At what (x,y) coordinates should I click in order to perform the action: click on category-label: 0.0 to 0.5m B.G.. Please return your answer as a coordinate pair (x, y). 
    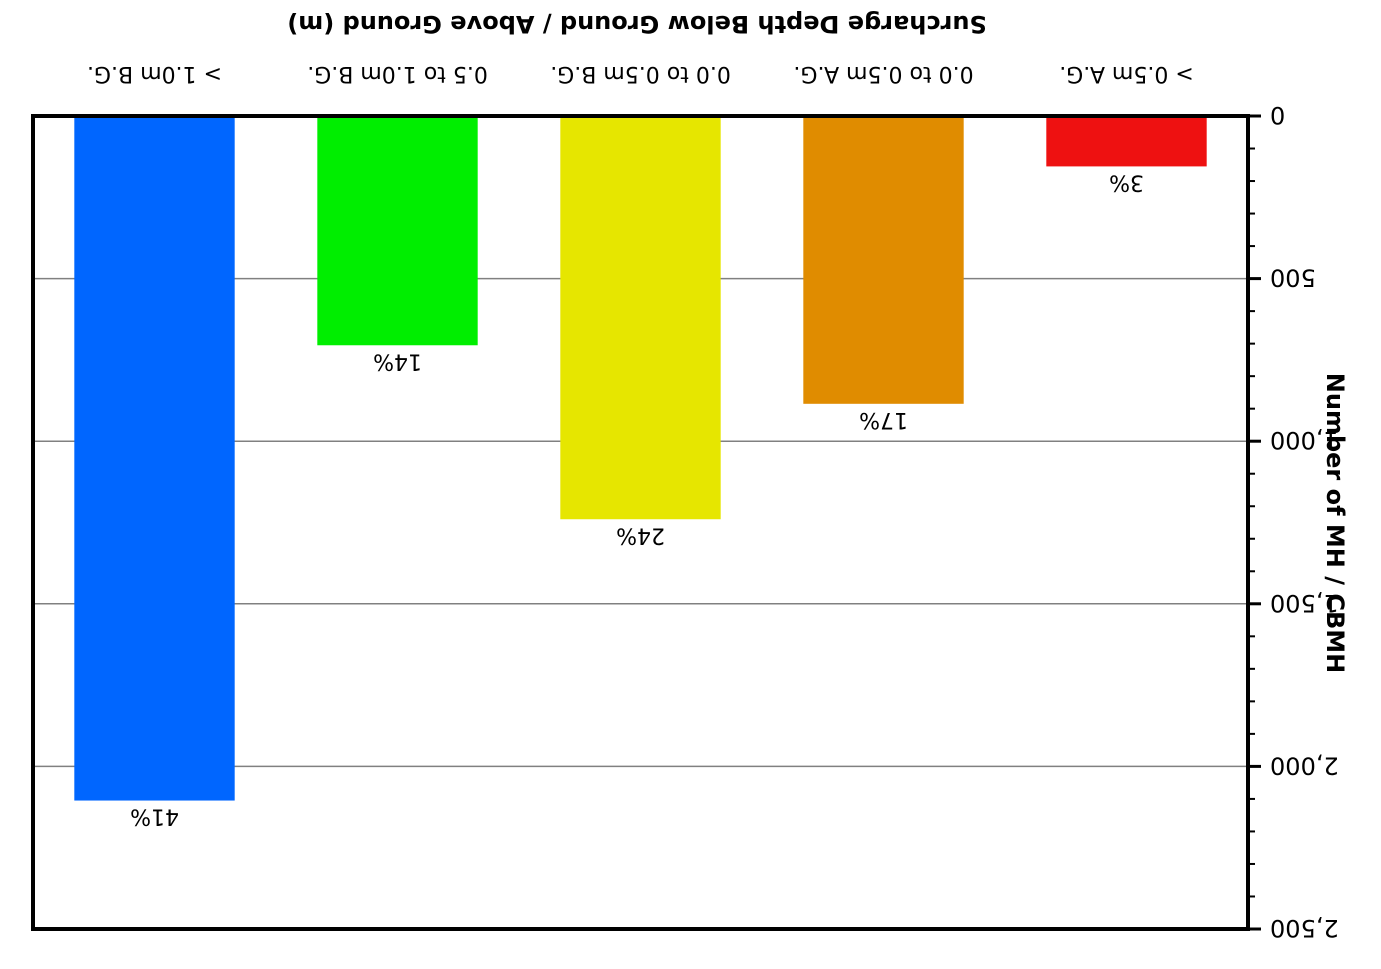
    Looking at the image, I should click on (640, 73).